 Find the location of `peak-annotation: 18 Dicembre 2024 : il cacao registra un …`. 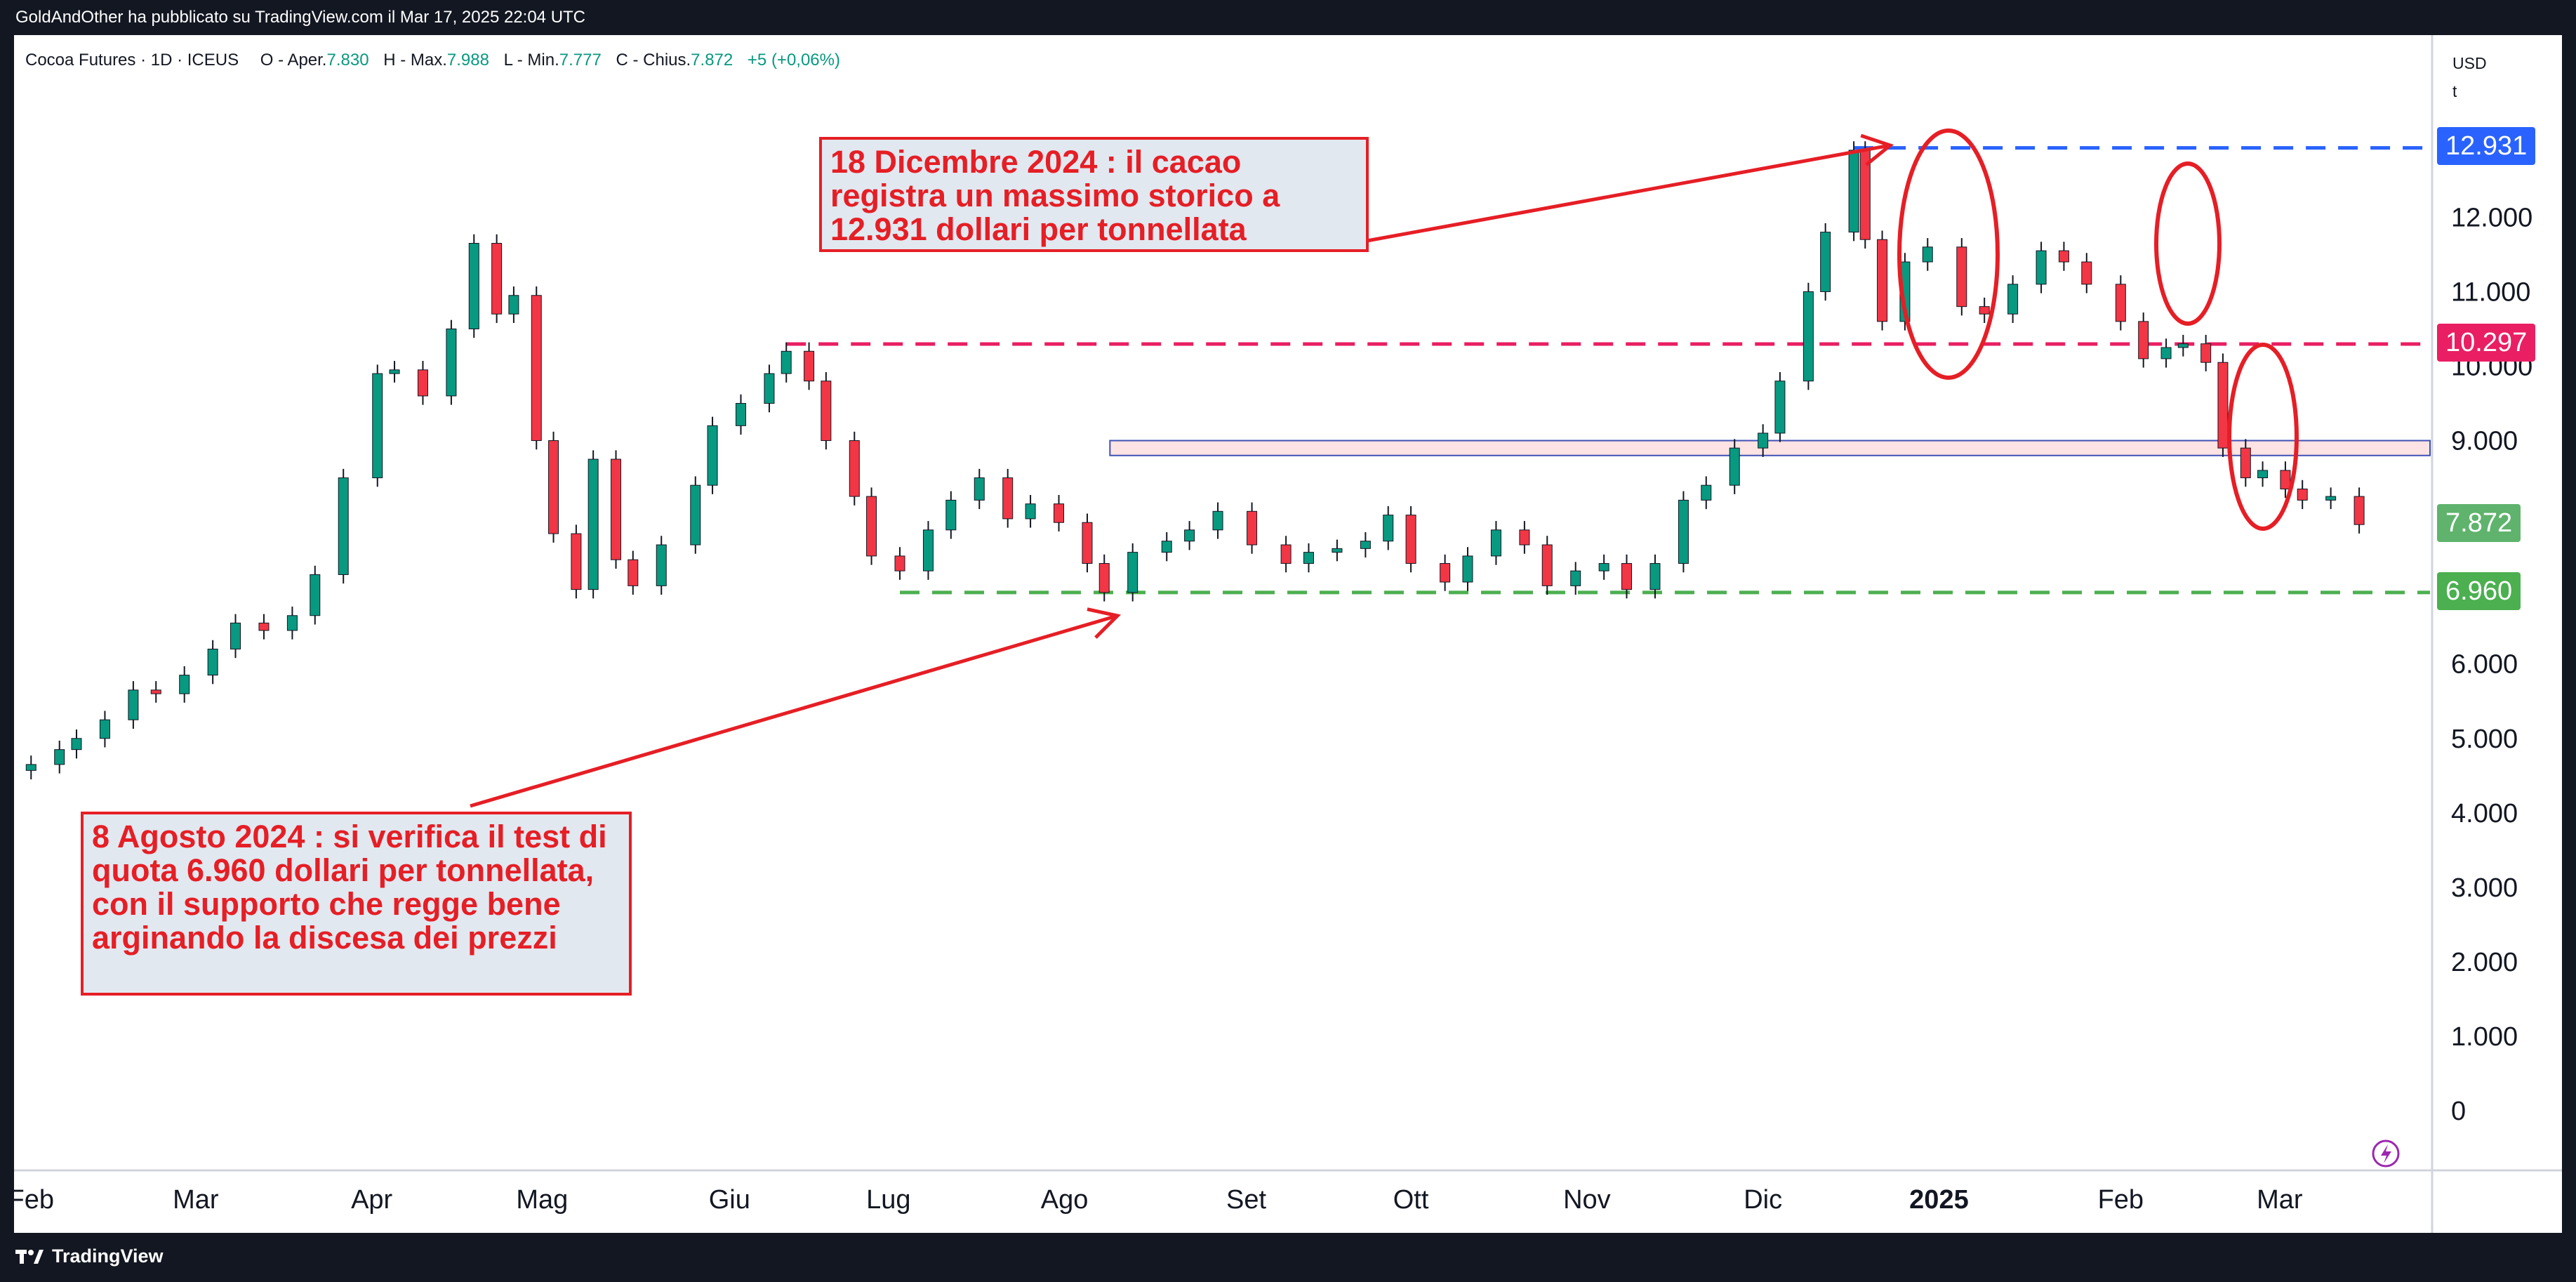

peak-annotation: 18 Dicembre 2024 : il cacao registra un … is located at coordinates (1094, 194).